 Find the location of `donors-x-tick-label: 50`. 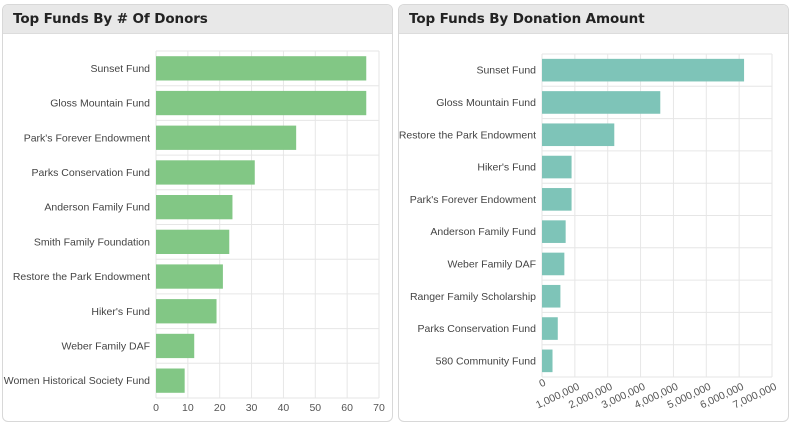

donors-x-tick-label: 50 is located at coordinates (315, 408).